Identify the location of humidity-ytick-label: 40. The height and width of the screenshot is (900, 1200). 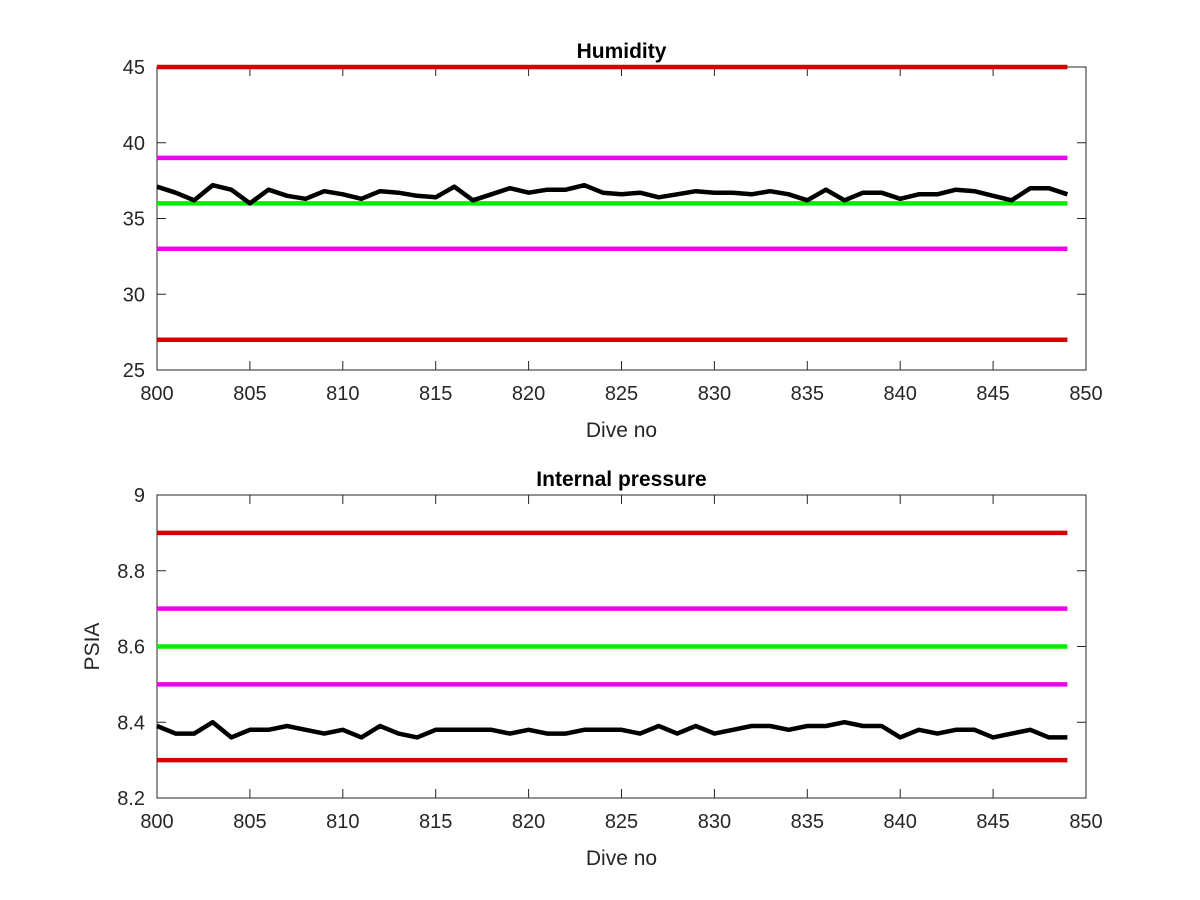
(134, 144).